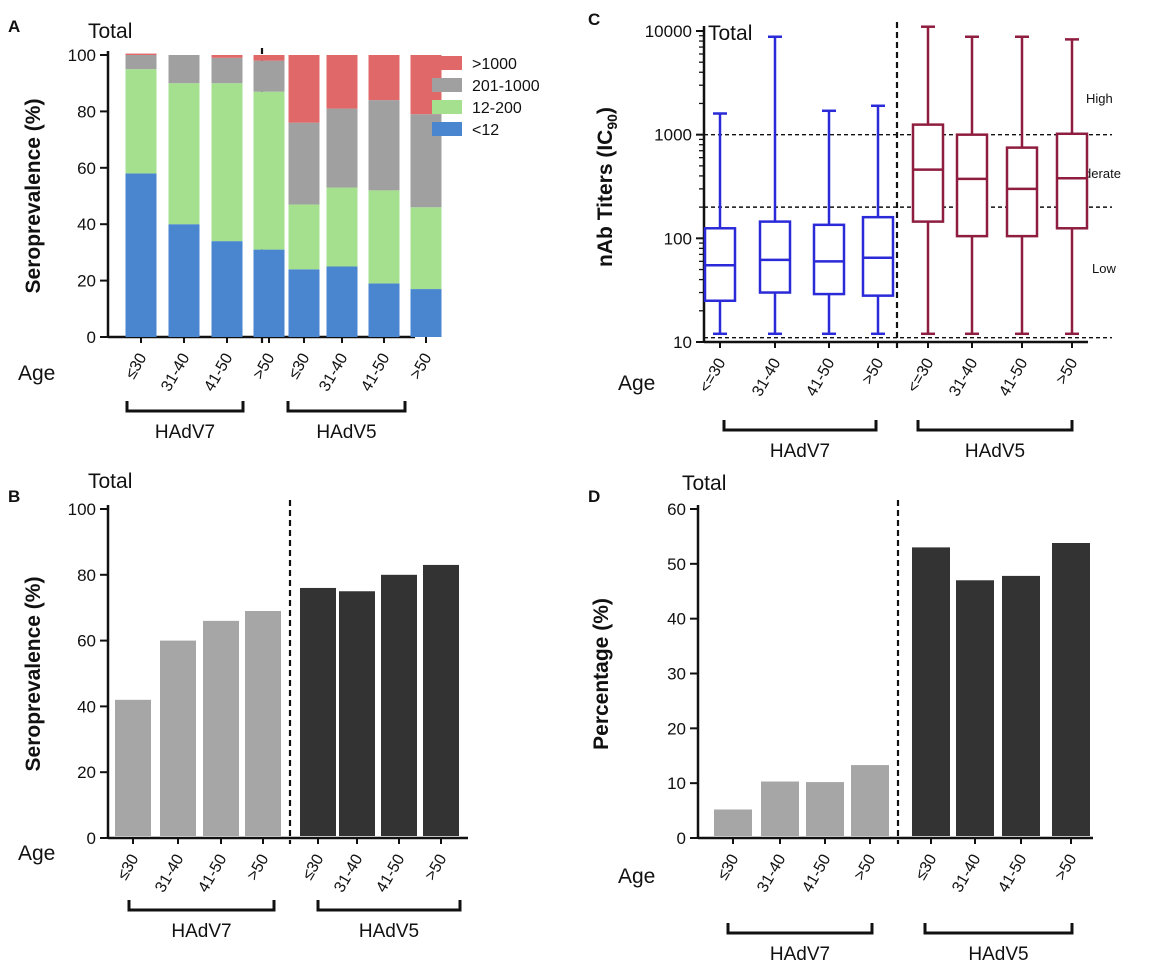 This screenshot has height=968, width=1170. Describe the element at coordinates (605, 198) in the screenshot. I see `panel-c-ylabel-main: nAb Titers (IC` at that location.